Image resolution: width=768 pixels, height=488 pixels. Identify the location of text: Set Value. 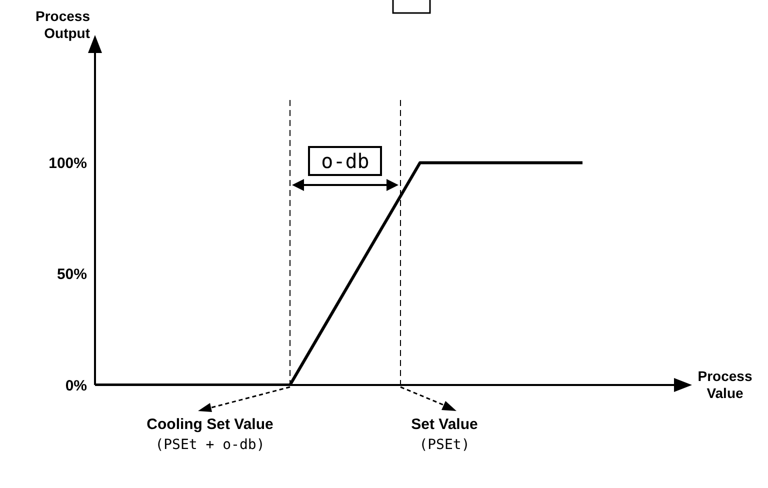
(444, 424).